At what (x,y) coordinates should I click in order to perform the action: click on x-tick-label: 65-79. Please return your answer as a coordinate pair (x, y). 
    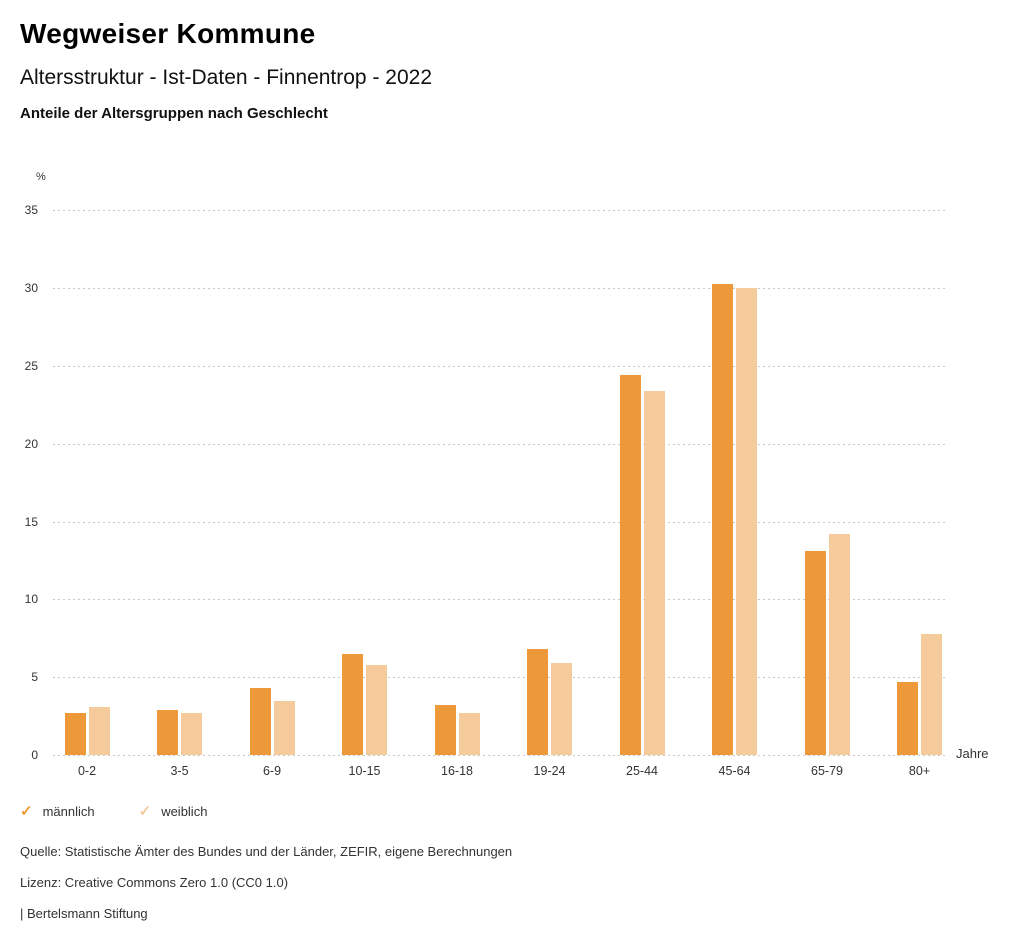
    Looking at the image, I should click on (827, 771).